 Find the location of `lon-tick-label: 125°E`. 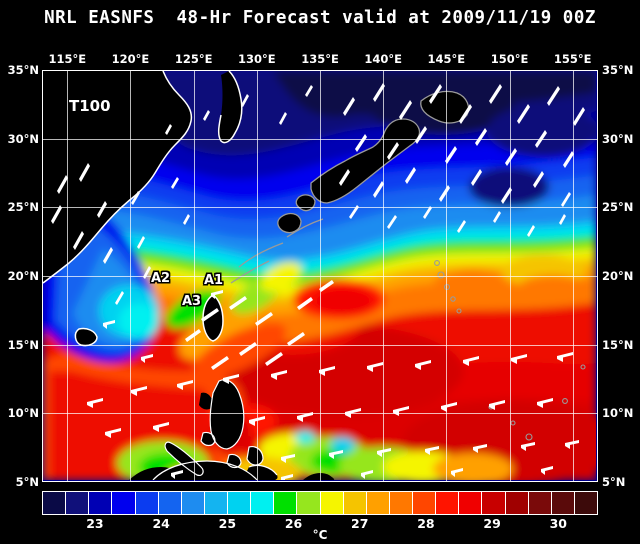

lon-tick-label: 125°E is located at coordinates (193, 59).